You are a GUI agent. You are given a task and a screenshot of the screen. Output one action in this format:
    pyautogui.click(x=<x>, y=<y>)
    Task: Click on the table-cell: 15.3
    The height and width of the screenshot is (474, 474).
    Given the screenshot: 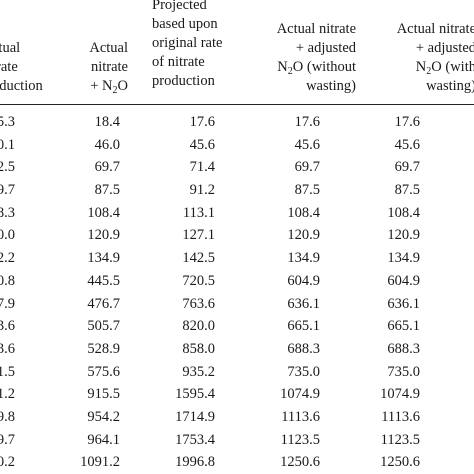 What is the action you would take?
    pyautogui.click(x=7, y=122)
    